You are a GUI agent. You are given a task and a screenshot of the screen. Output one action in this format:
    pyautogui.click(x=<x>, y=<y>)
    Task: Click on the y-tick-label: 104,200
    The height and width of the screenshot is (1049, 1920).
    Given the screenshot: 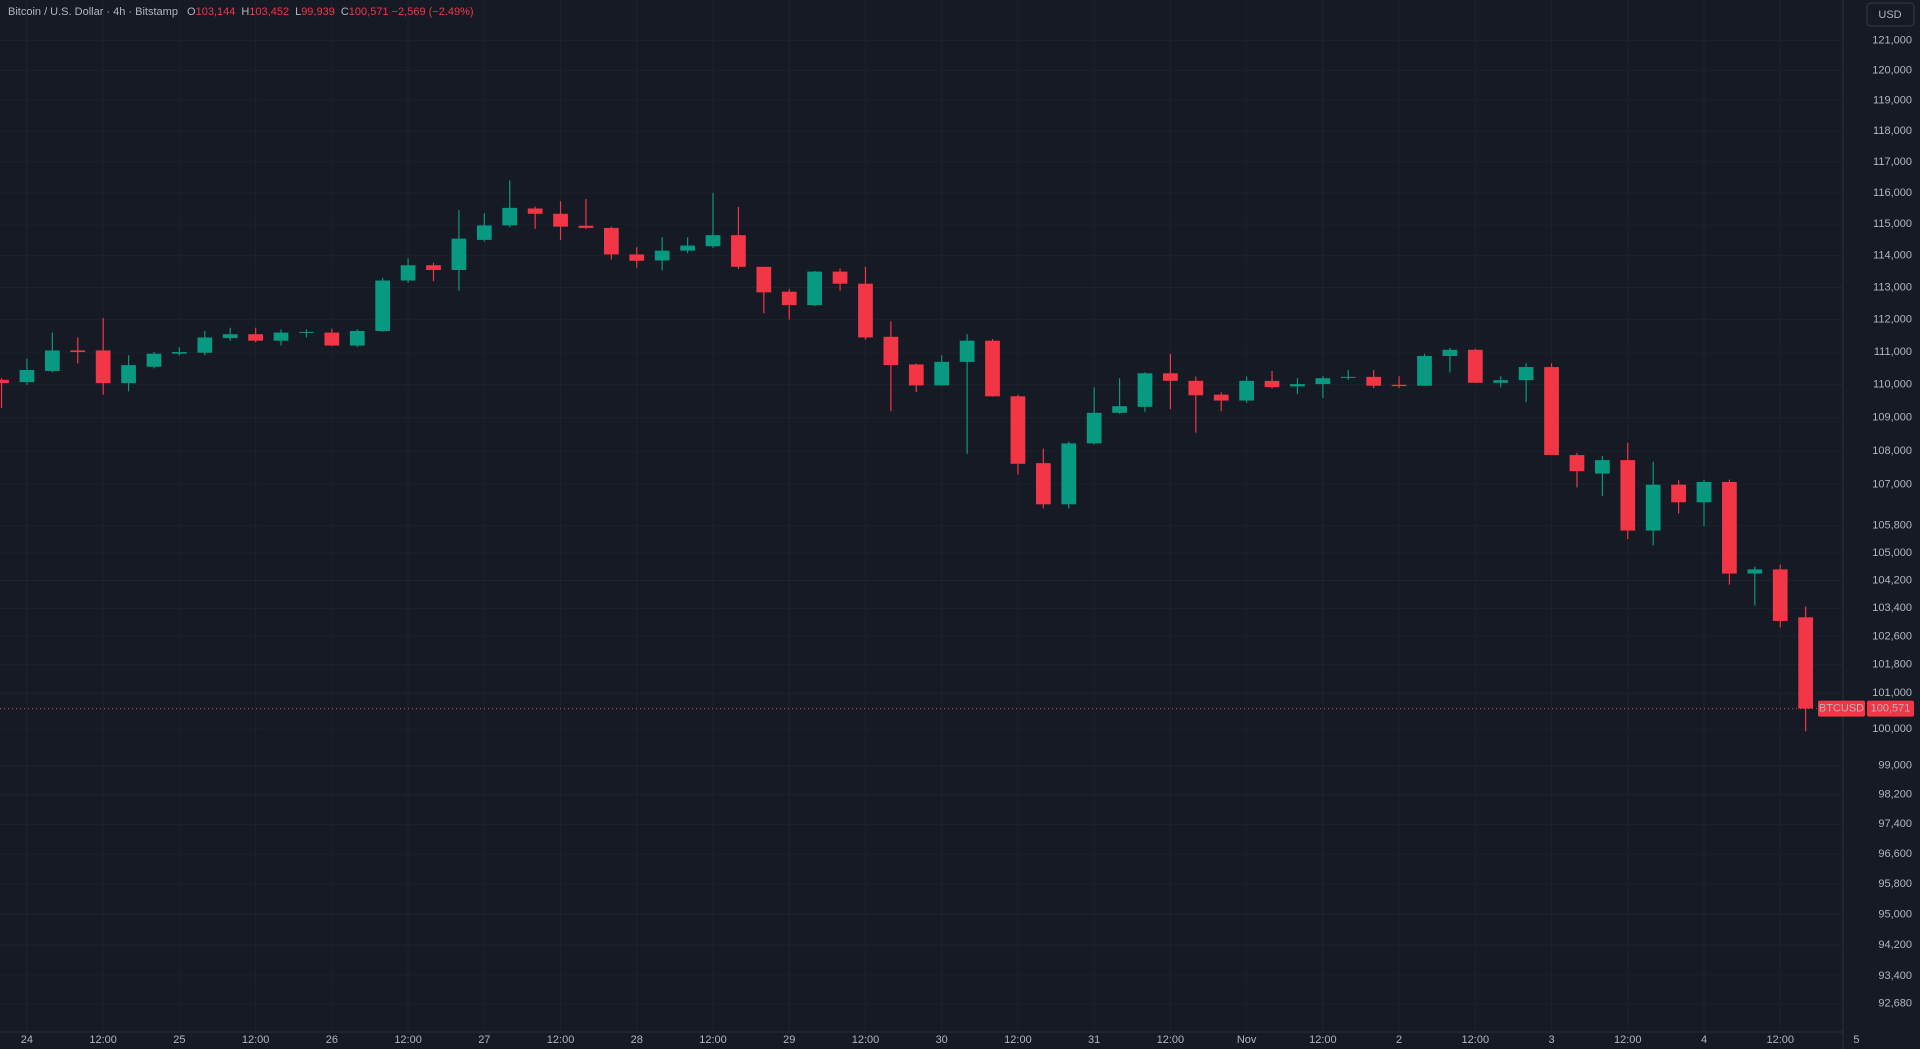 What is the action you would take?
    pyautogui.click(x=1892, y=580)
    